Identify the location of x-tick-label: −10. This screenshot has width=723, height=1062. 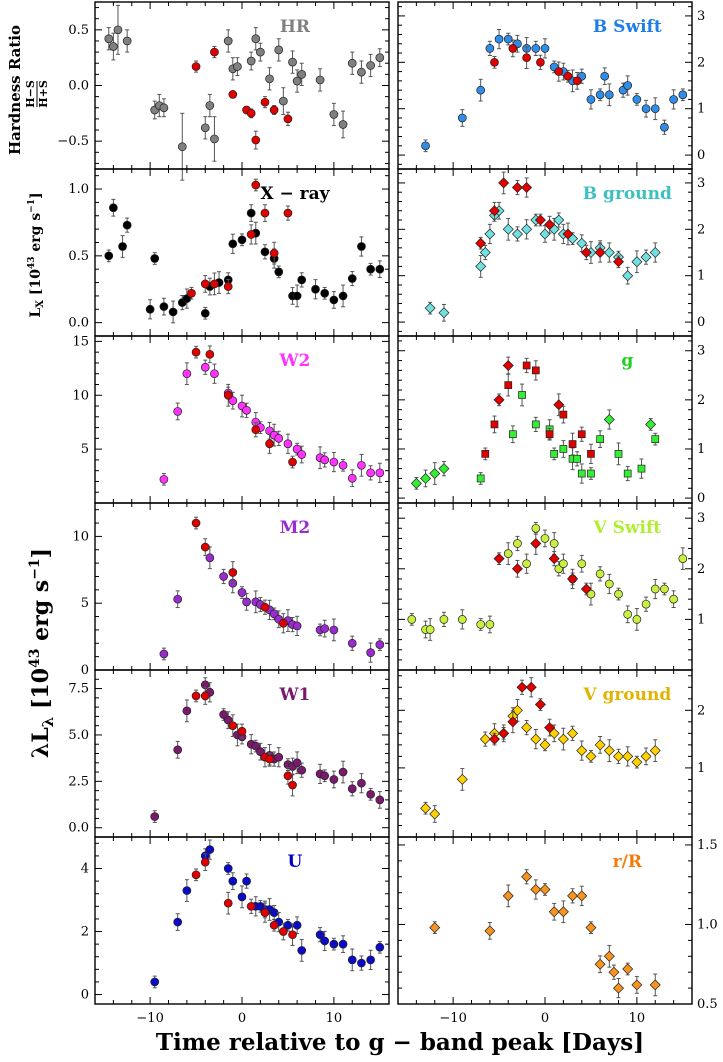
(149, 1018).